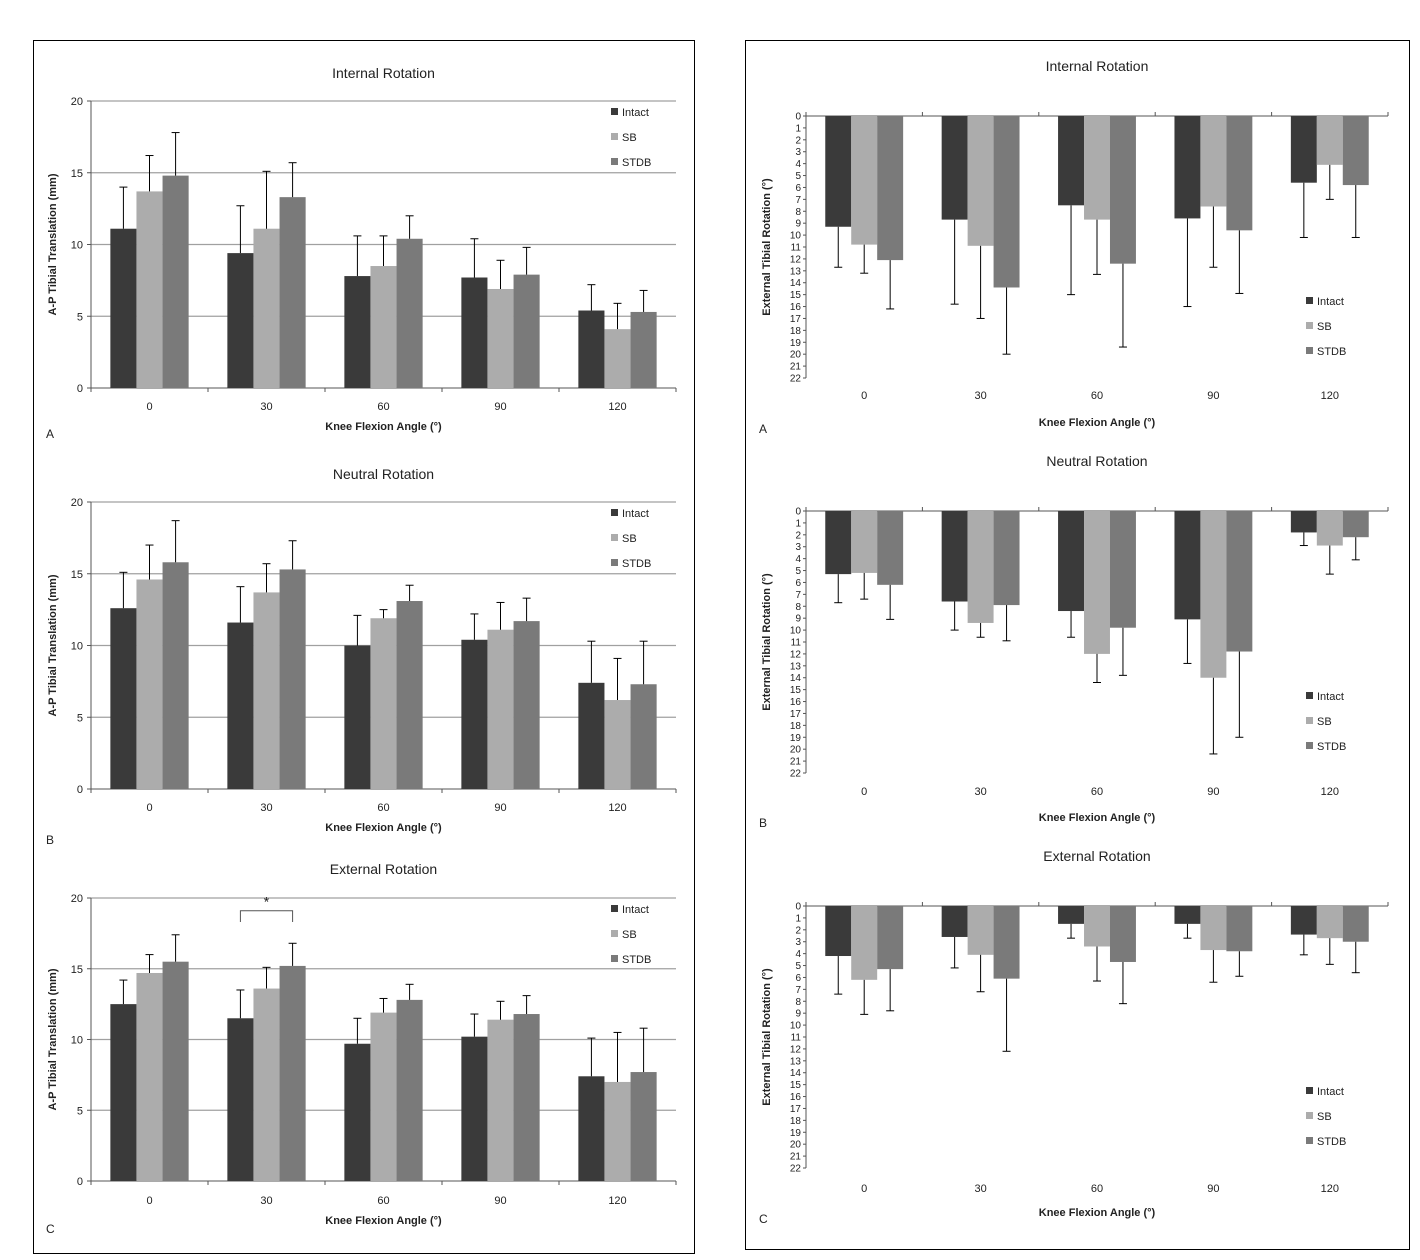 Image resolution: width=1420 pixels, height=1260 pixels. What do you see at coordinates (796, 726) in the screenshot?
I see `y-tick-label: 18` at bounding box center [796, 726].